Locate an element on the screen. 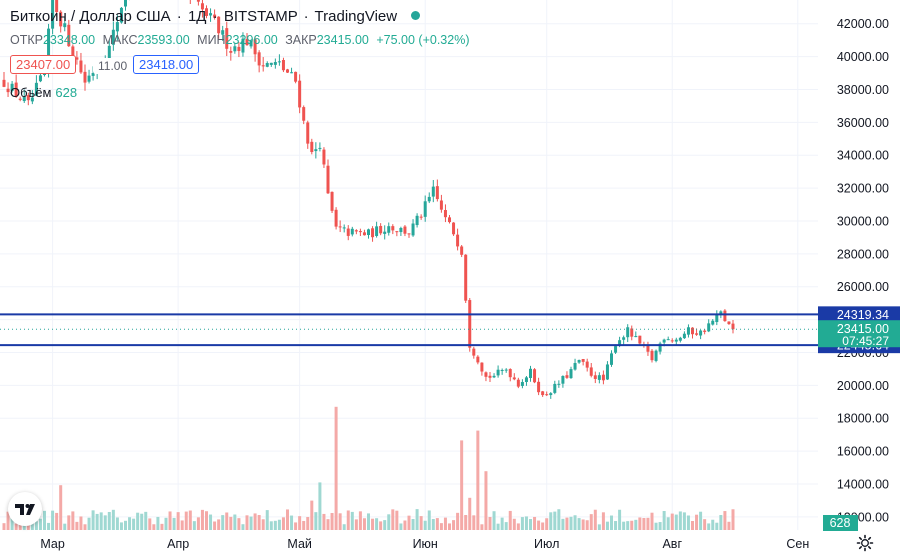  low-value: 23296.00 is located at coordinates (251, 40).